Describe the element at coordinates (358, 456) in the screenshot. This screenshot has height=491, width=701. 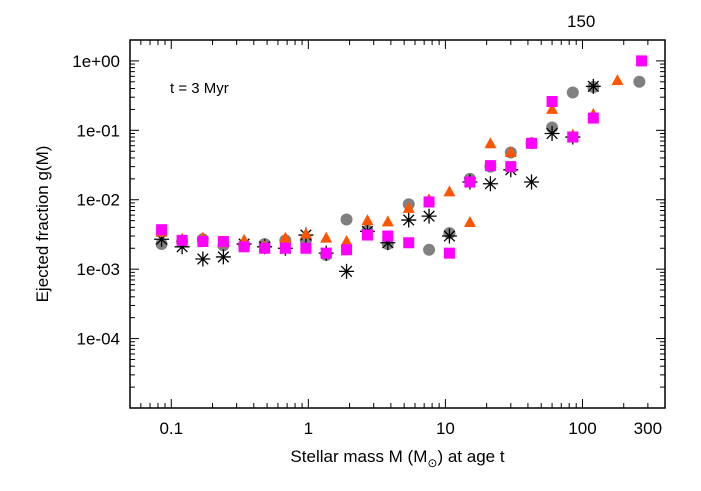
I see `x-axis-label-main: Stellar mass M (M` at that location.